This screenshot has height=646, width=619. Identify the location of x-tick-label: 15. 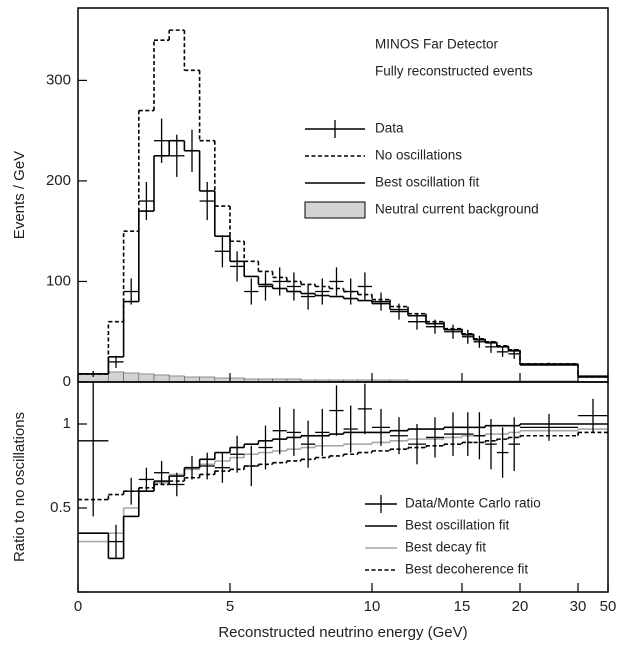
(462, 606).